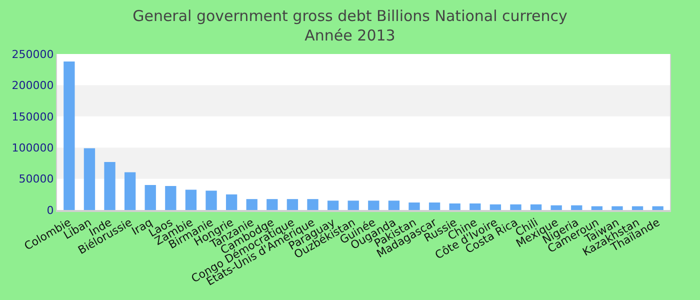 Image resolution: width=700 pixels, height=300 pixels. Describe the element at coordinates (33, 85) in the screenshot. I see `y-tick-label: 200000` at that location.